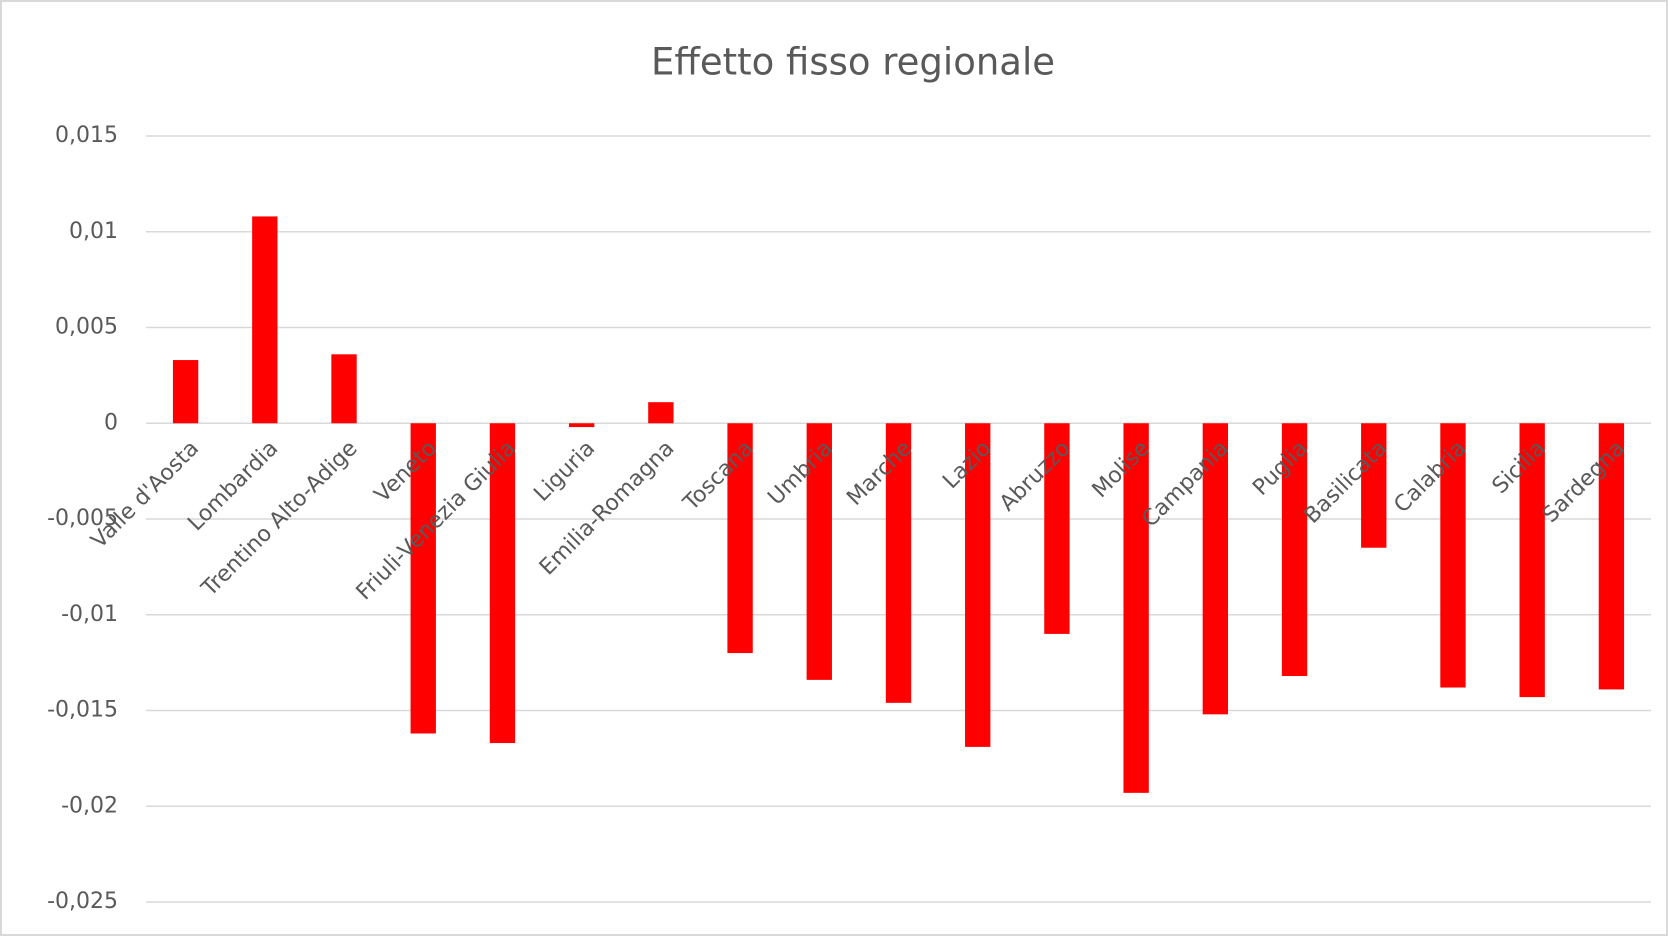 Image resolution: width=1668 pixels, height=936 pixels. I want to click on y-tick-label: 0,005, so click(86, 327).